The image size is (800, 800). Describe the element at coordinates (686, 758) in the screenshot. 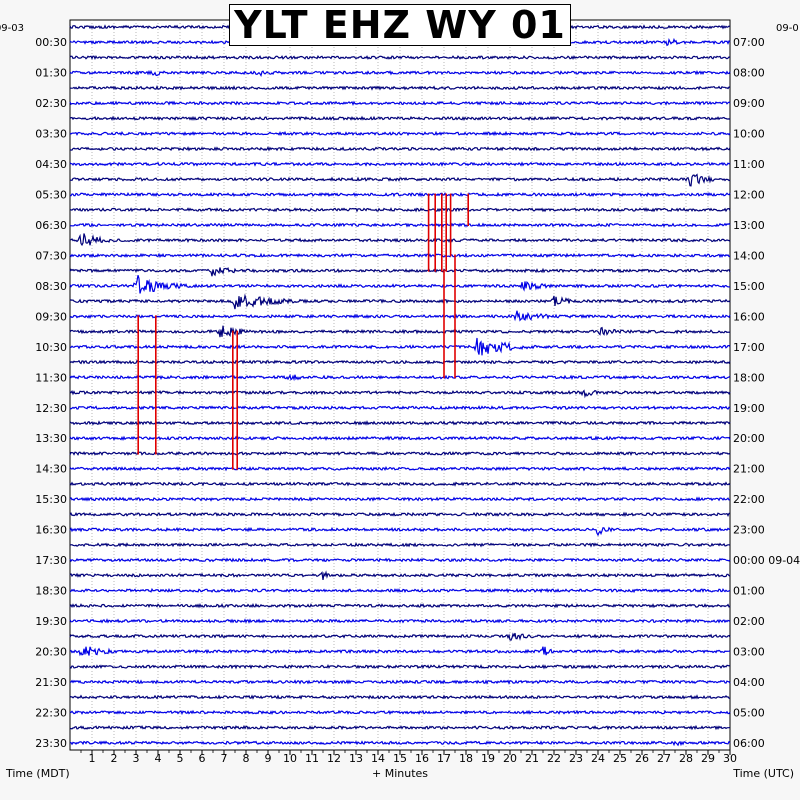

I see `x-tick-label: 28` at that location.